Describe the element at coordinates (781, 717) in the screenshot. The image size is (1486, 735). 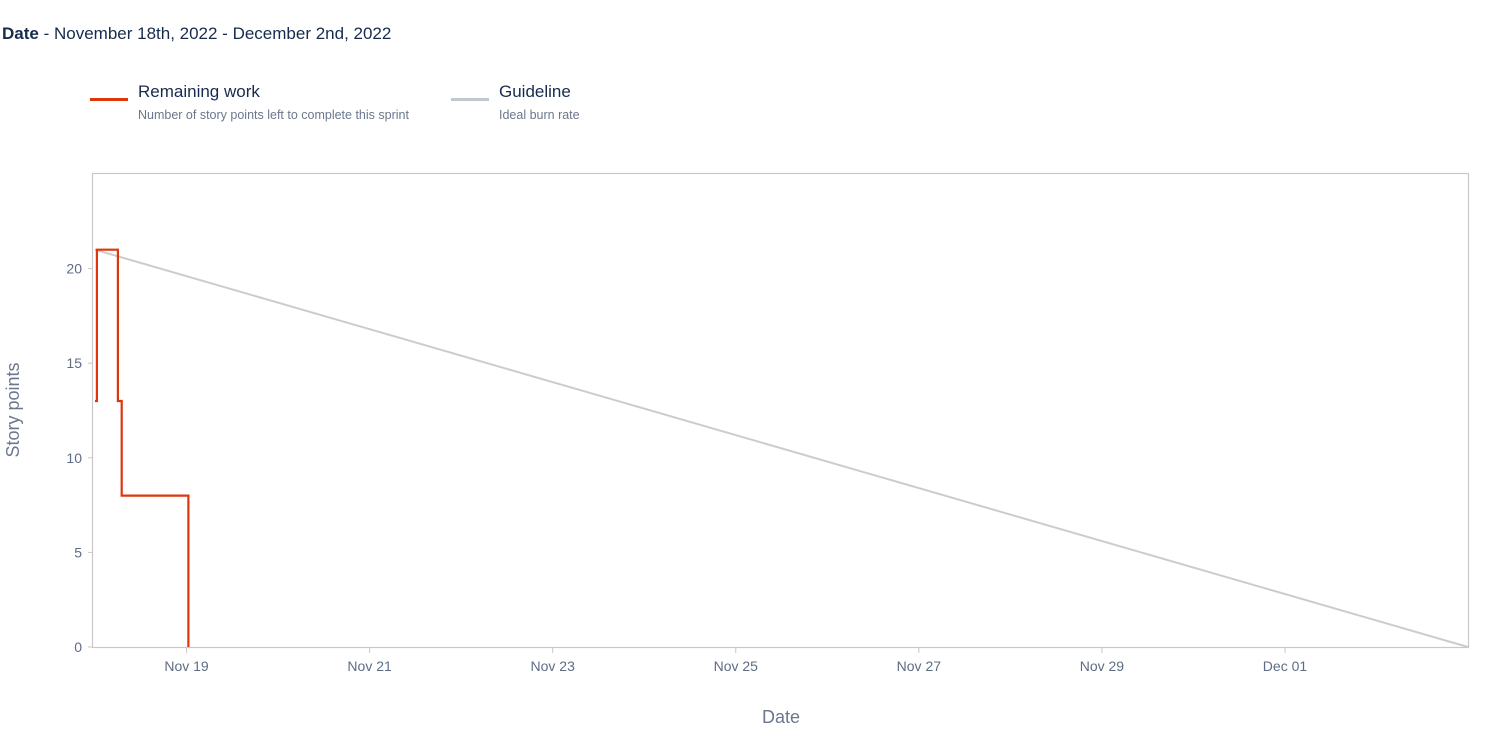
I see `x-axis-title: Date` at that location.